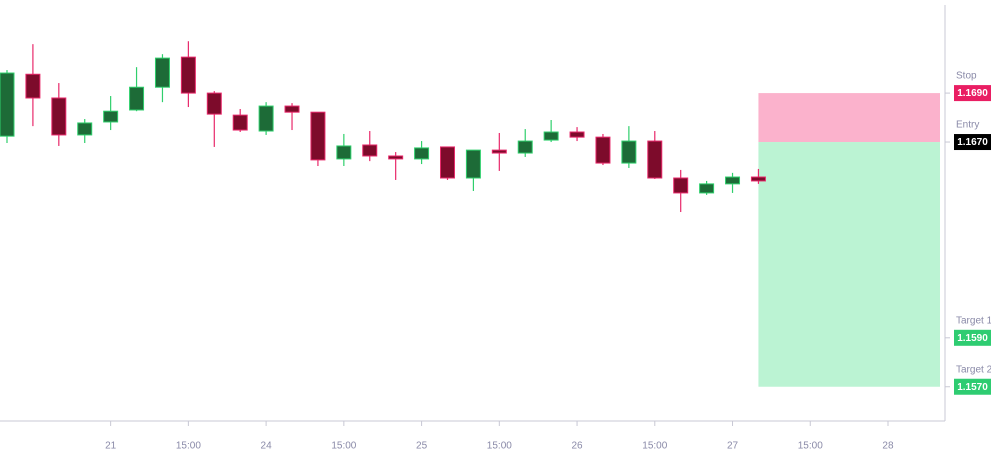 This screenshot has height=451, width=991. What do you see at coordinates (267, 446) in the screenshot?
I see `x-tick-label: 24` at bounding box center [267, 446].